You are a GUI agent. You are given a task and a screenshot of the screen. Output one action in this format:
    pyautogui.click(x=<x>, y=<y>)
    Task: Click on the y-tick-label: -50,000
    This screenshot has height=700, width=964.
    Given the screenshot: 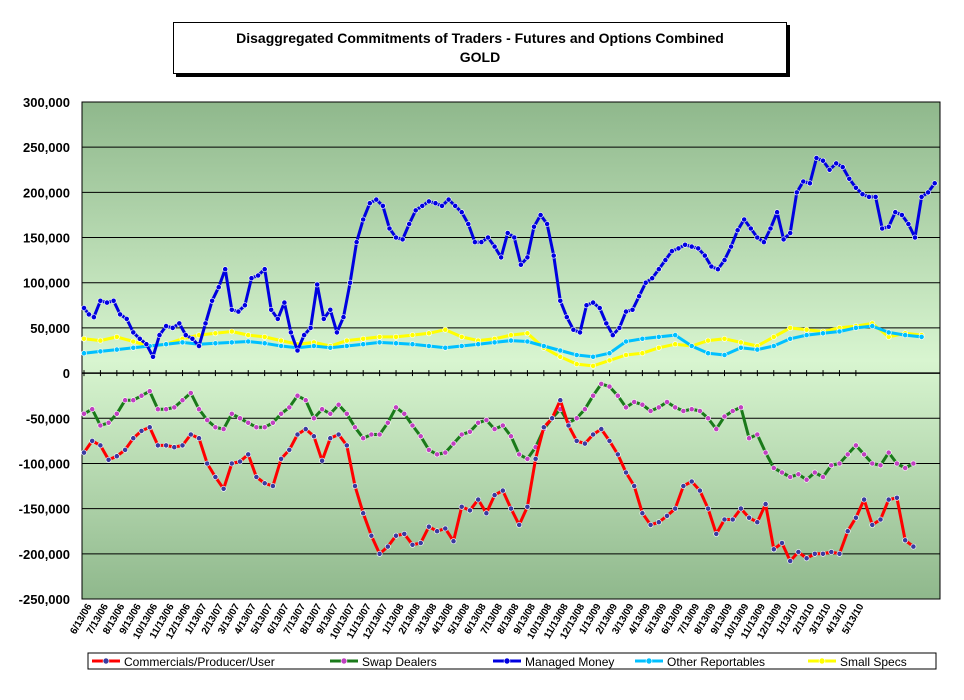 What is the action you would take?
    pyautogui.click(x=48, y=418)
    